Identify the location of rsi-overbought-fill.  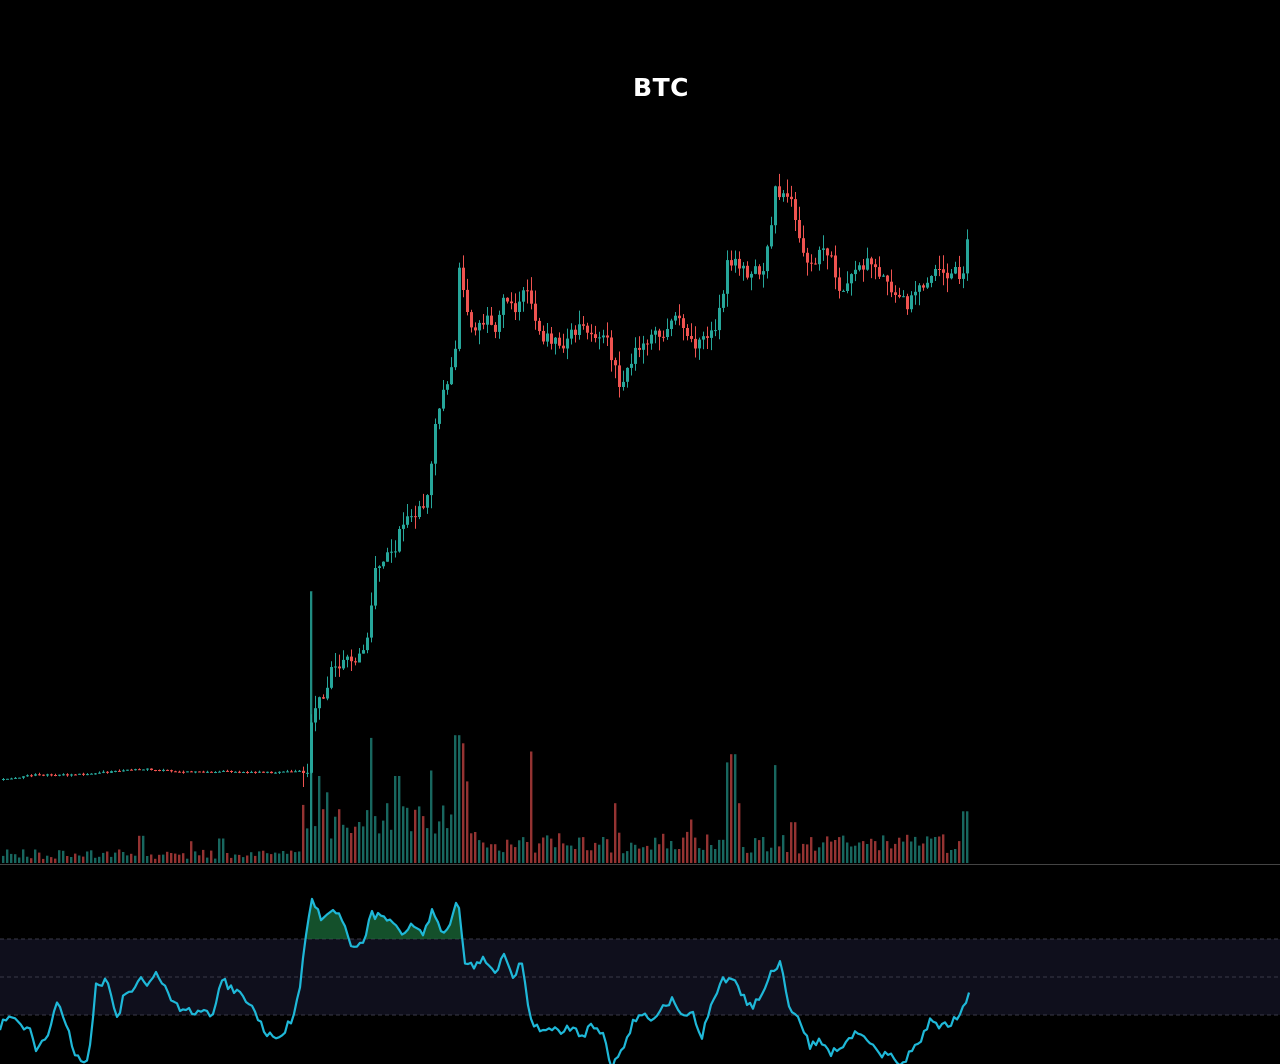
(414, 920).